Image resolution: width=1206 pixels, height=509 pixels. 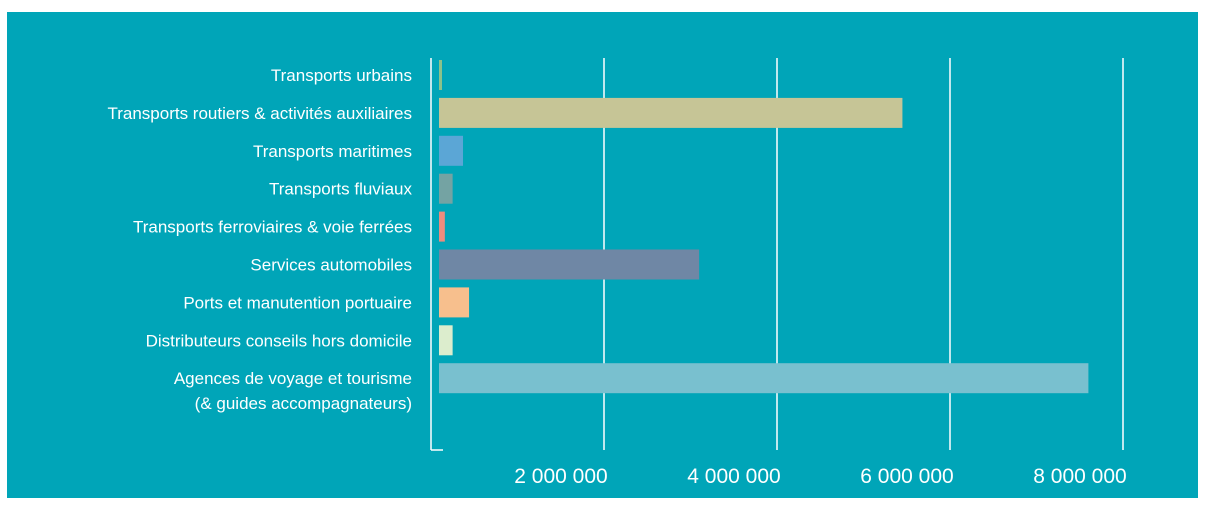 I want to click on x-tick-label: 2 000 000, so click(x=560, y=476).